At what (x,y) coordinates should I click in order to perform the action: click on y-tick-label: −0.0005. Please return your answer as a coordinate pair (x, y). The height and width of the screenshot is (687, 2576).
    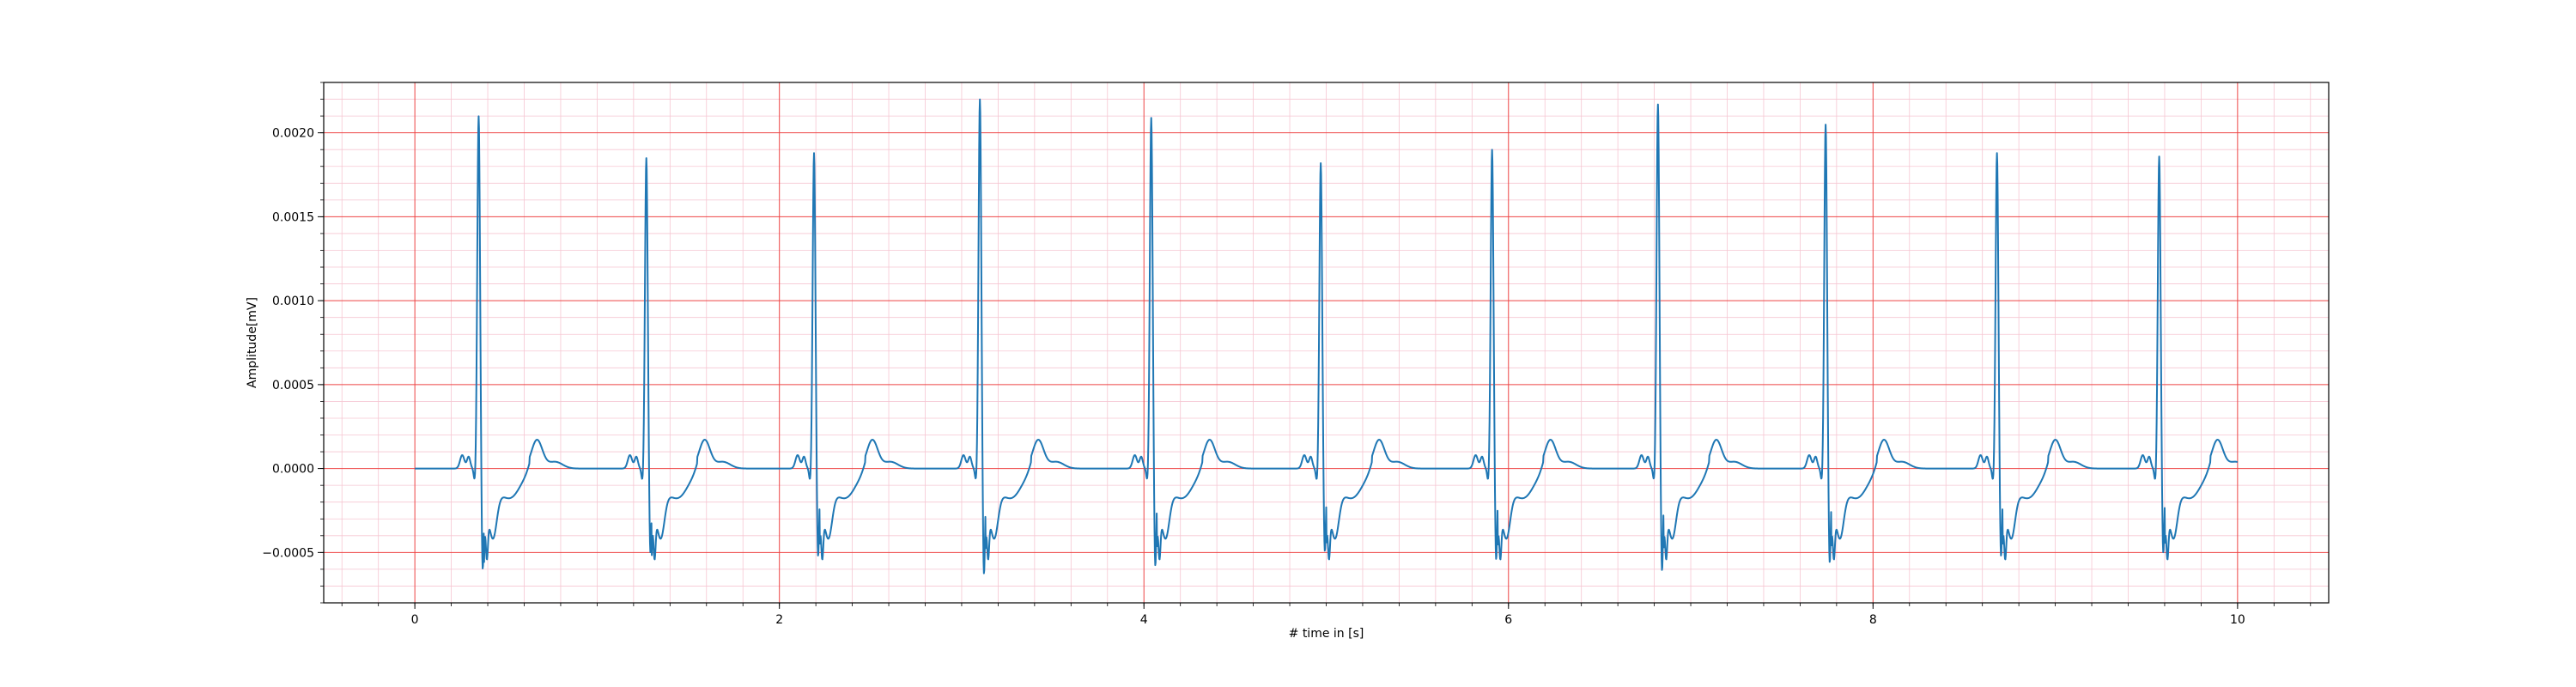
    Looking at the image, I should click on (288, 553).